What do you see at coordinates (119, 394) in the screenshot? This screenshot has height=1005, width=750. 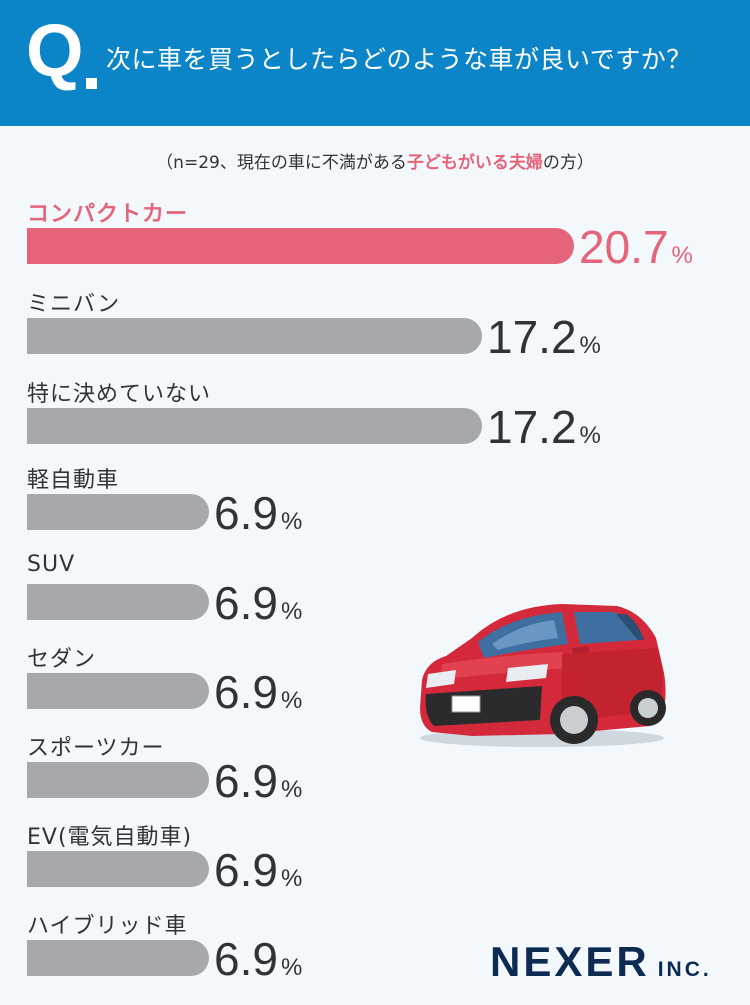 I see `category-label: 特に決めていない` at bounding box center [119, 394].